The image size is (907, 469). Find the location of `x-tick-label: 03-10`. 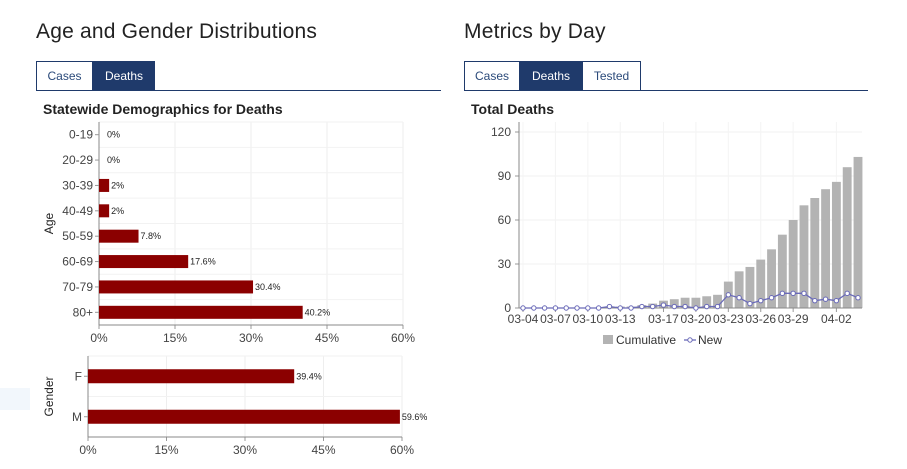

x-tick-label: 03-10 is located at coordinates (587, 319).